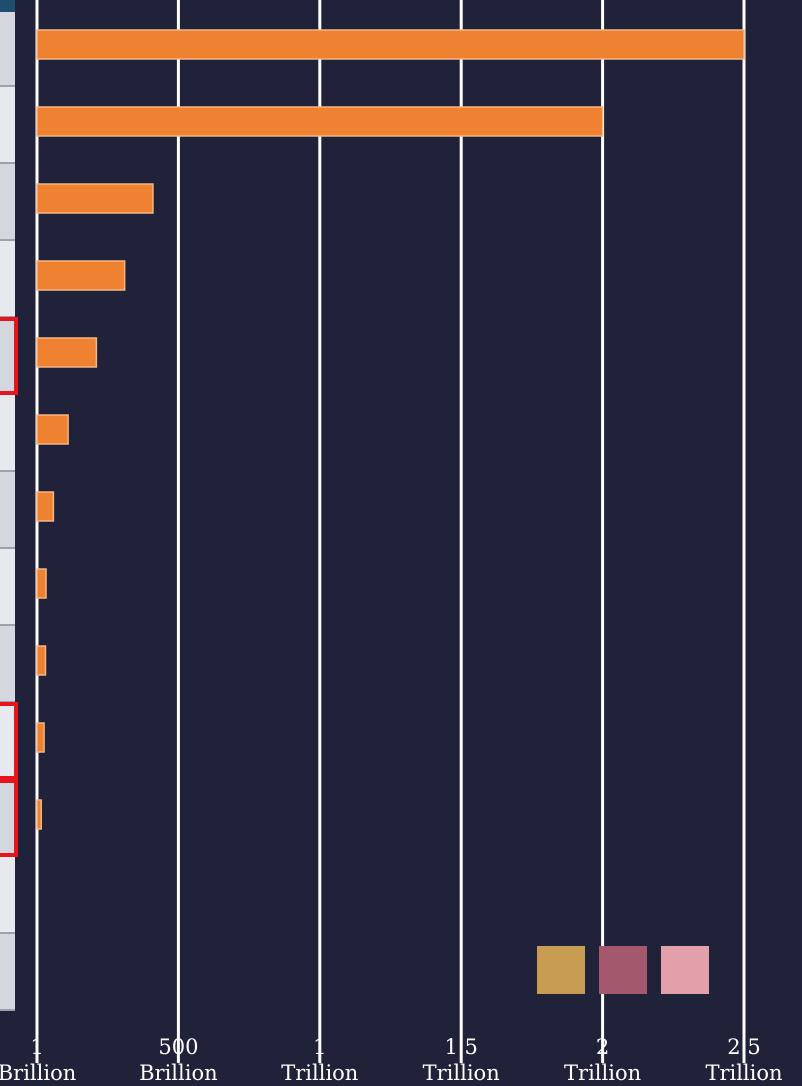 This screenshot has width=802, height=1086. Describe the element at coordinates (744, 1047) in the screenshot. I see `x-tick-value: 2.5` at that location.